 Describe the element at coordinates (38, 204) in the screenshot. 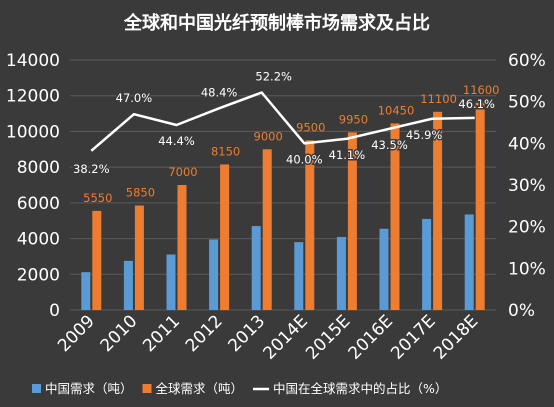

I see `y-tick-label: 6000` at that location.